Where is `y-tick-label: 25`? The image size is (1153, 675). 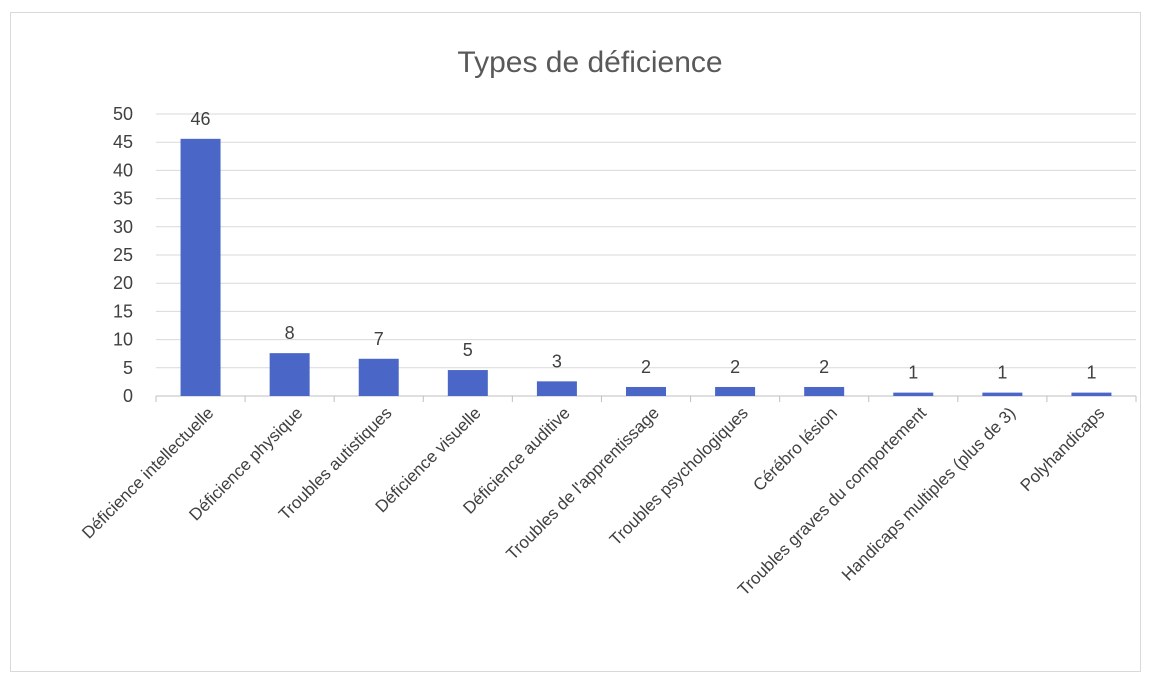 y-tick-label: 25 is located at coordinates (123, 255).